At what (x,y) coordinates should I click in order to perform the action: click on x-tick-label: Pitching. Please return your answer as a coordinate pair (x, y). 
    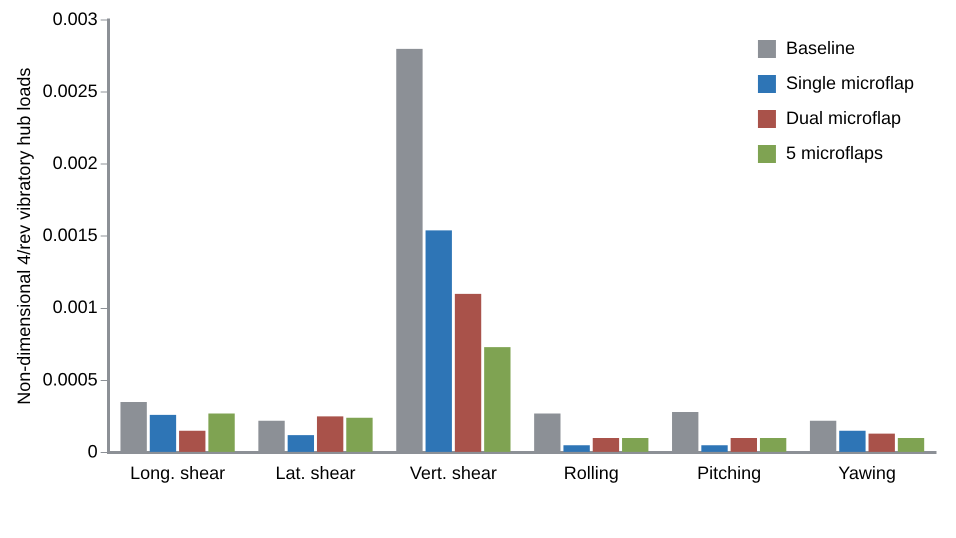
    Looking at the image, I should click on (729, 473).